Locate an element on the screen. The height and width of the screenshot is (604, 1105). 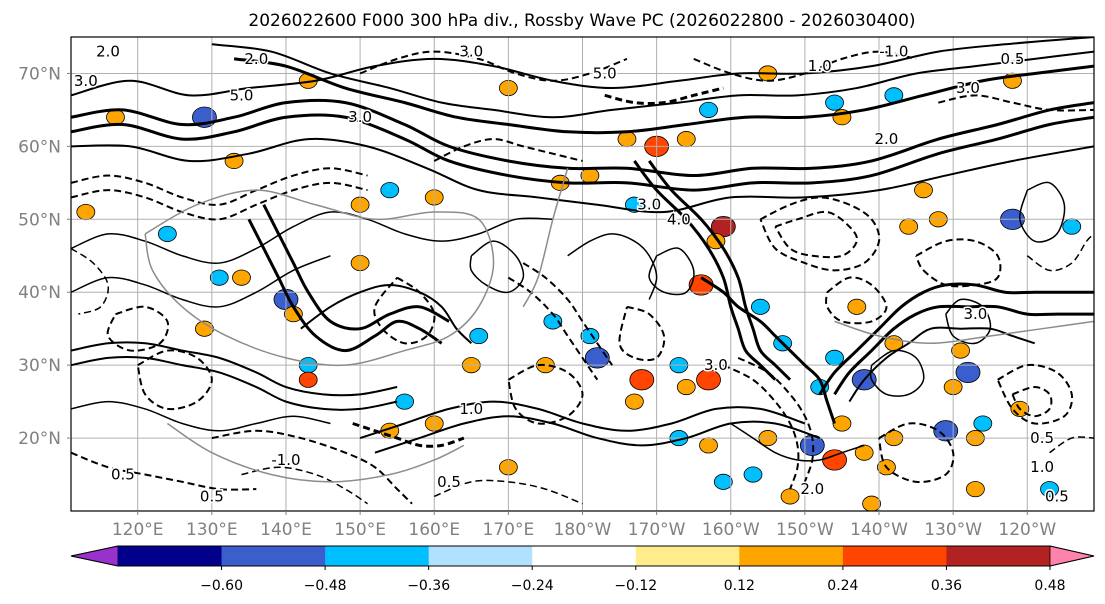
x-tick-label: 150°W is located at coordinates (805, 530).